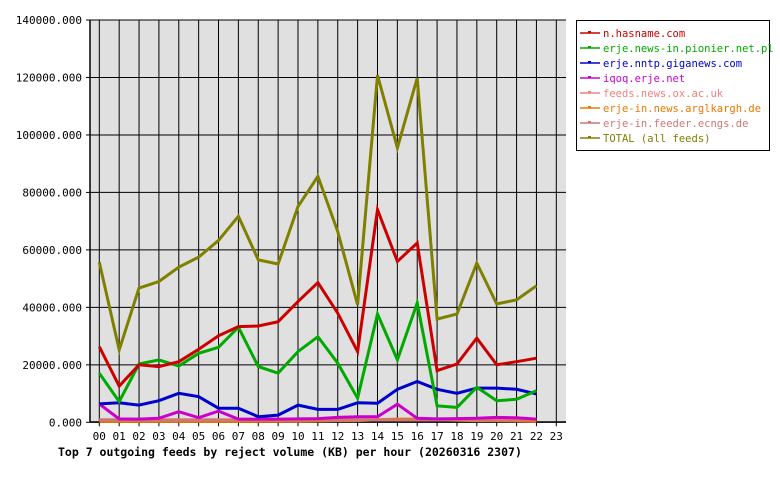 This screenshot has height=480, width=780. I want to click on x-tick-label: 15, so click(397, 436).